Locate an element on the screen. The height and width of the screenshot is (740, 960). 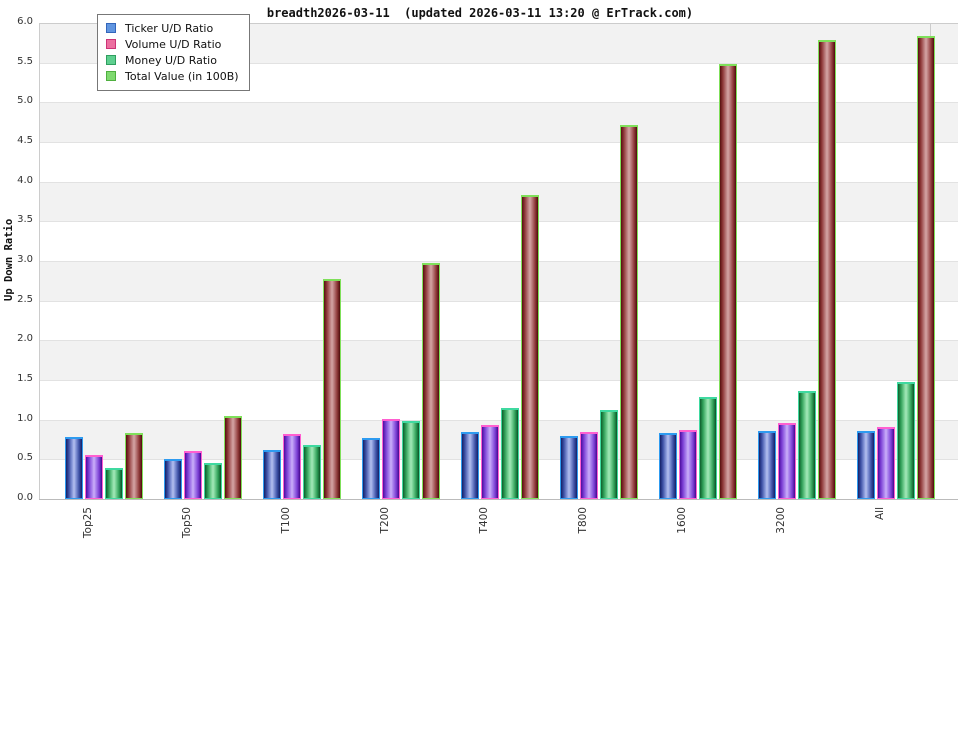
y-tick-label: 5.5 is located at coordinates (25, 61).